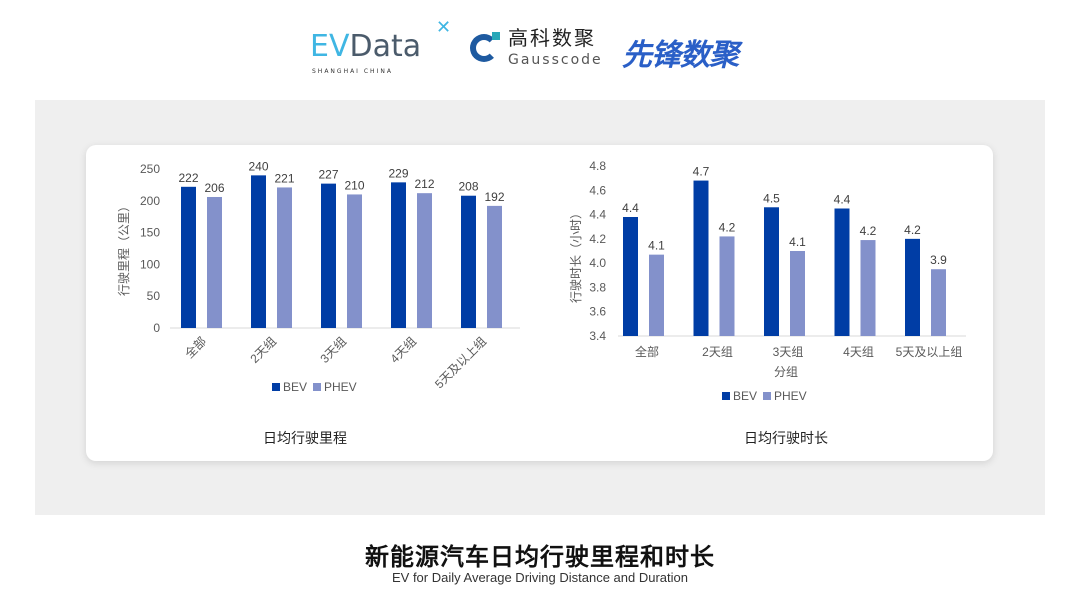  I want to click on y-tick-label: 4.8, so click(597, 166).